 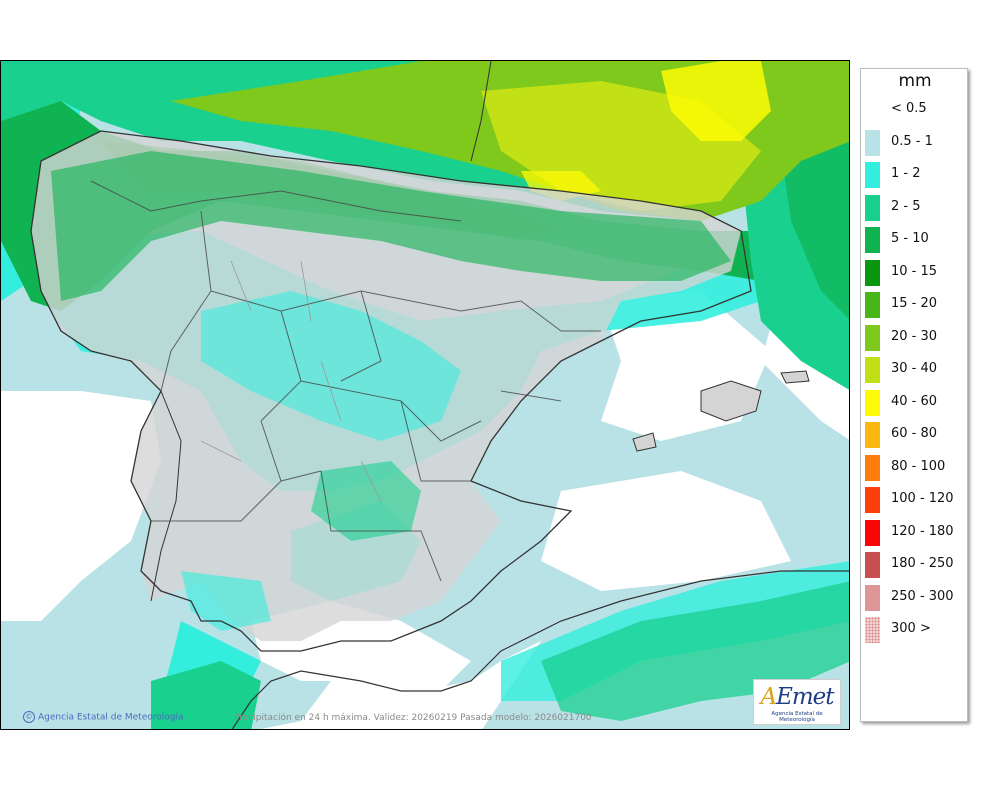 What do you see at coordinates (805, 697) in the screenshot?
I see `logo-brand-rest: Emet` at bounding box center [805, 697].